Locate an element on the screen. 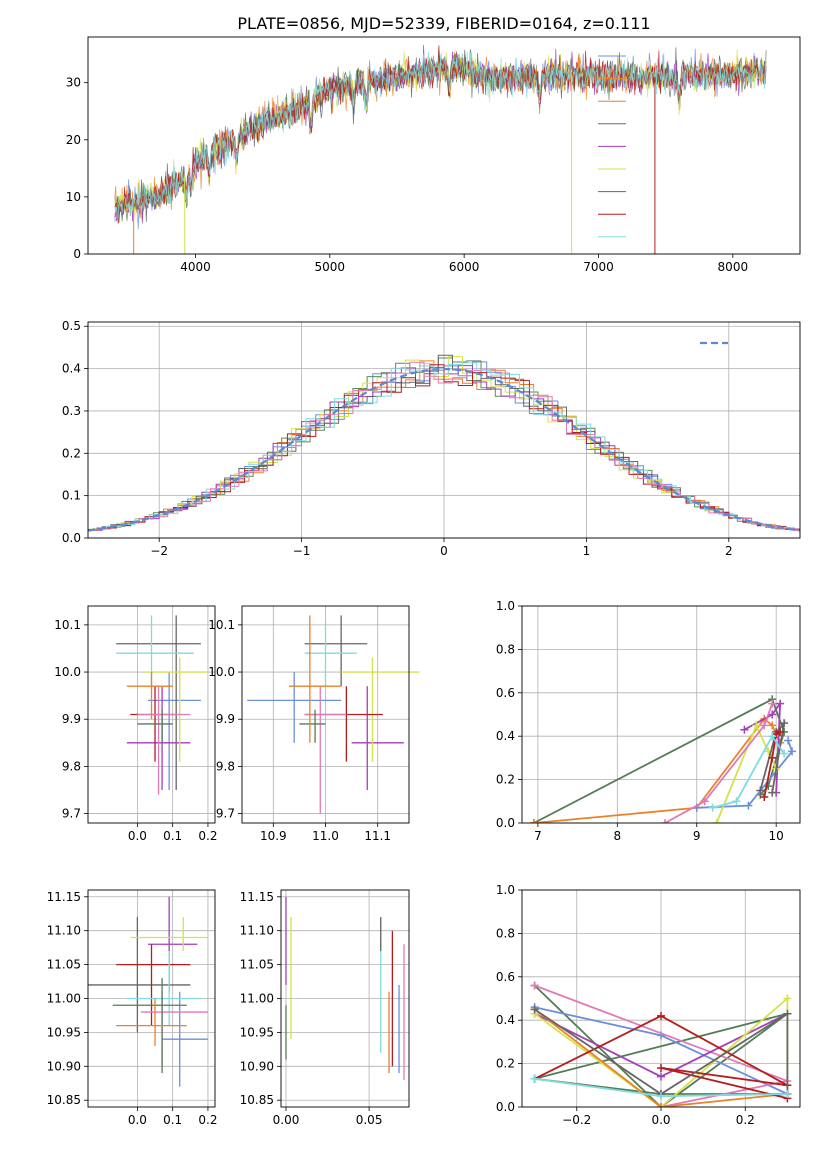 This screenshot has width=819, height=1170. y-tick-label: 0.3 is located at coordinates (71, 411).